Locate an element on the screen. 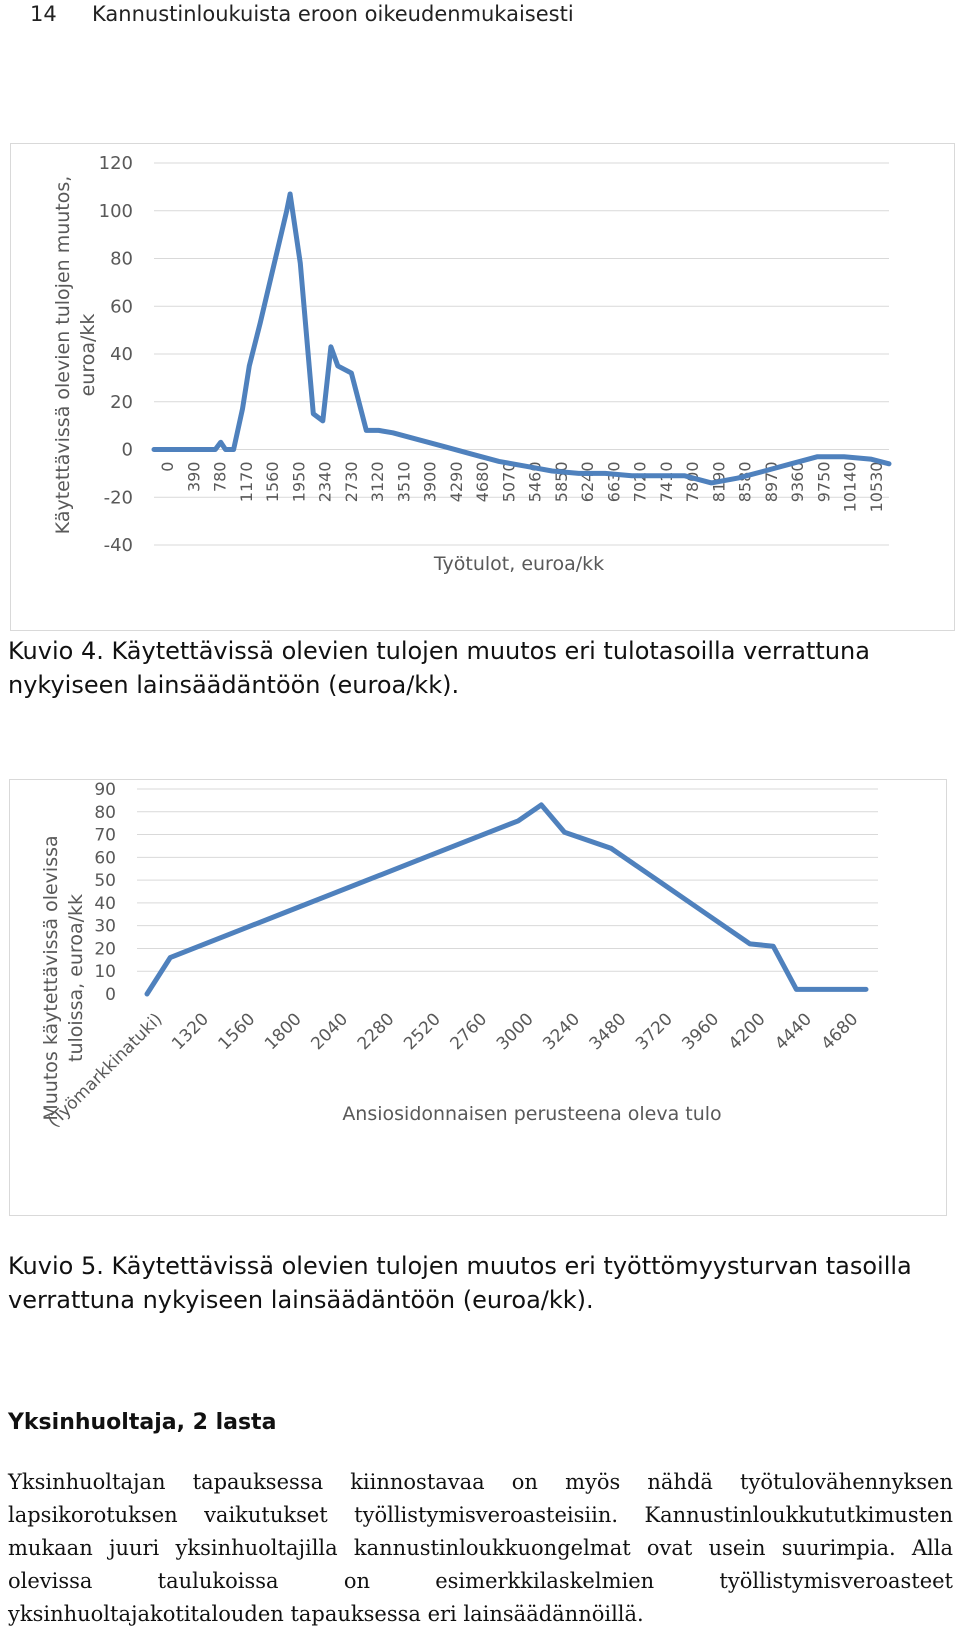 This screenshot has height=1641, width=960. figure-5-xtick-label: 3000 is located at coordinates (515, 1031).